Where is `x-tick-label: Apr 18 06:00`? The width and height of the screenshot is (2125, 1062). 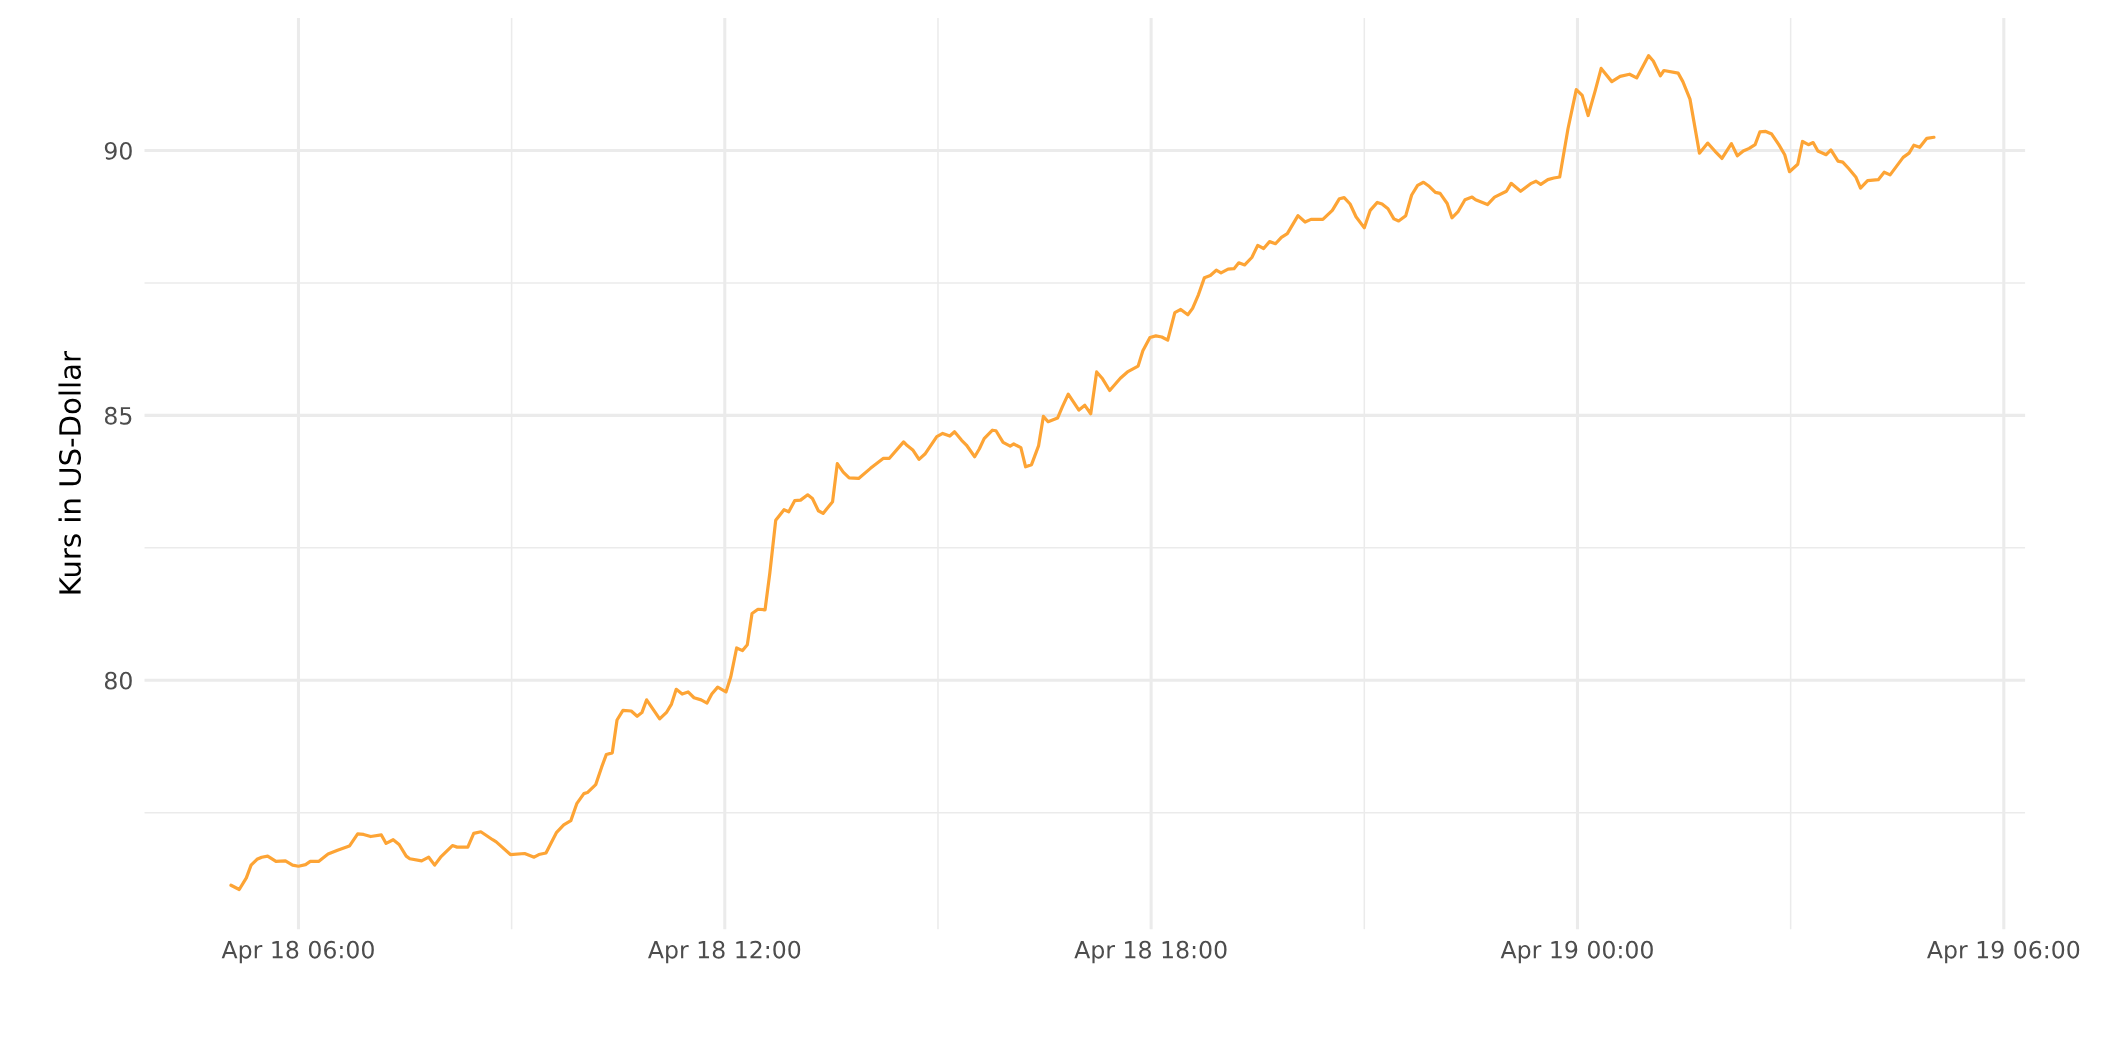
x-tick-label: Apr 18 06:00 is located at coordinates (297, 952).